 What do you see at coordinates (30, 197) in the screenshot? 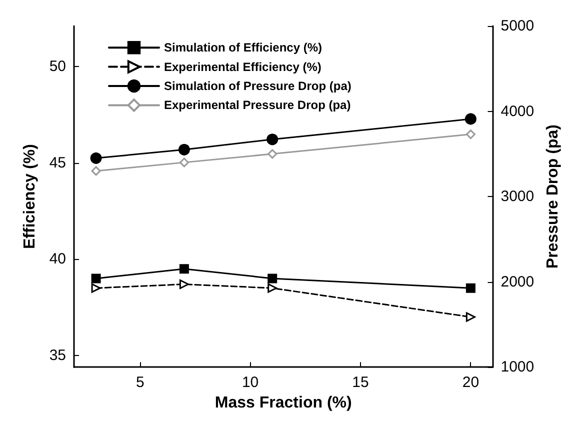
I see `y-axis-title: Efficiency (%)` at bounding box center [30, 197].